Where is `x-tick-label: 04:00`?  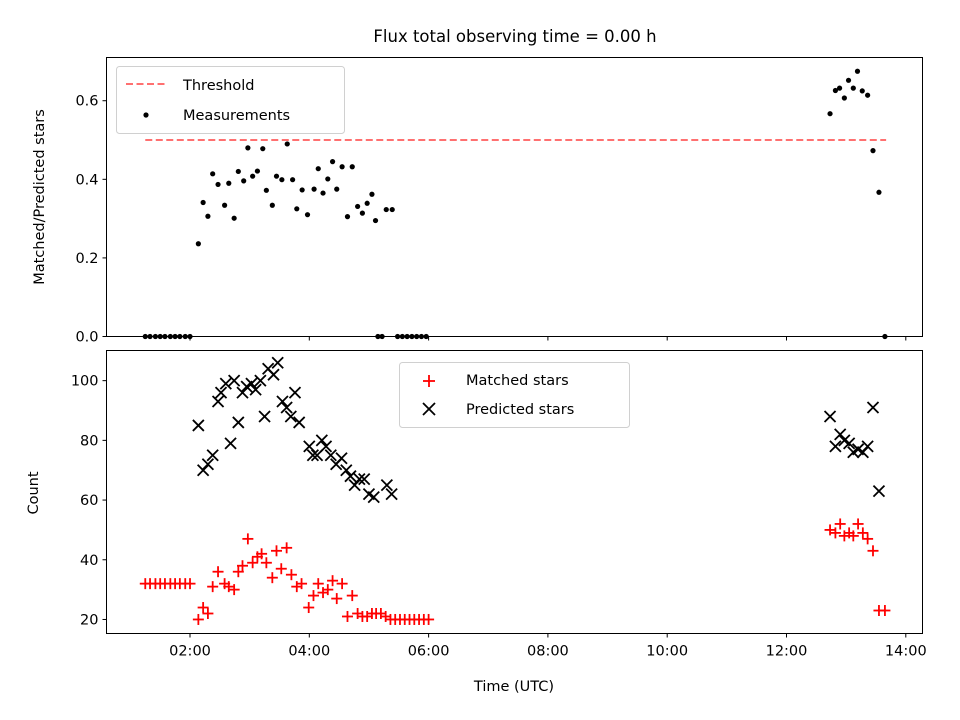
x-tick-label: 04:00 is located at coordinates (309, 652).